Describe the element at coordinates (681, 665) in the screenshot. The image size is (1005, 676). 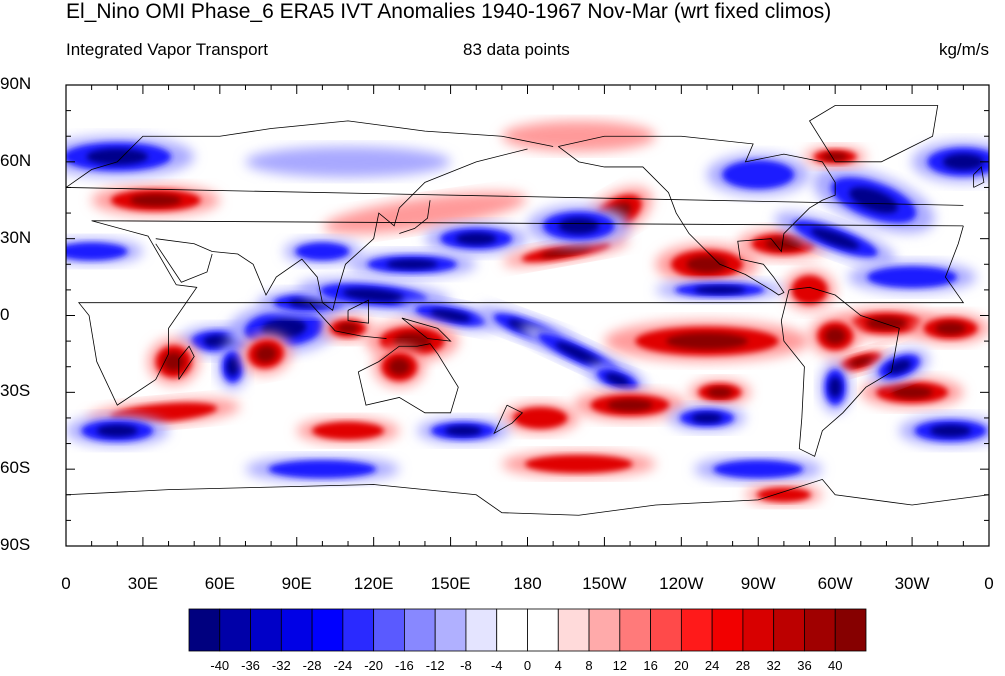
I see `colorbar-label: 20` at that location.